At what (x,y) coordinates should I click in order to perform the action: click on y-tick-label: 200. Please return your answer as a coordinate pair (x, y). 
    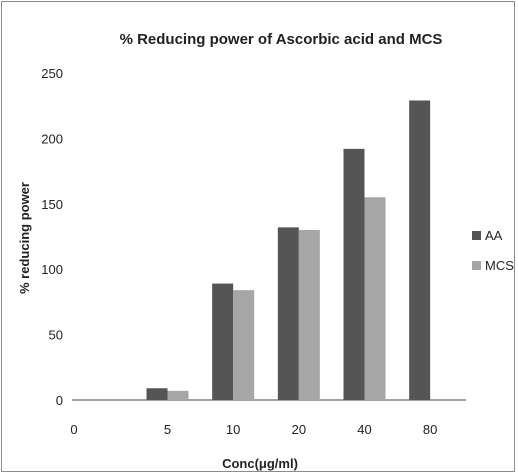
    Looking at the image, I should click on (52, 138).